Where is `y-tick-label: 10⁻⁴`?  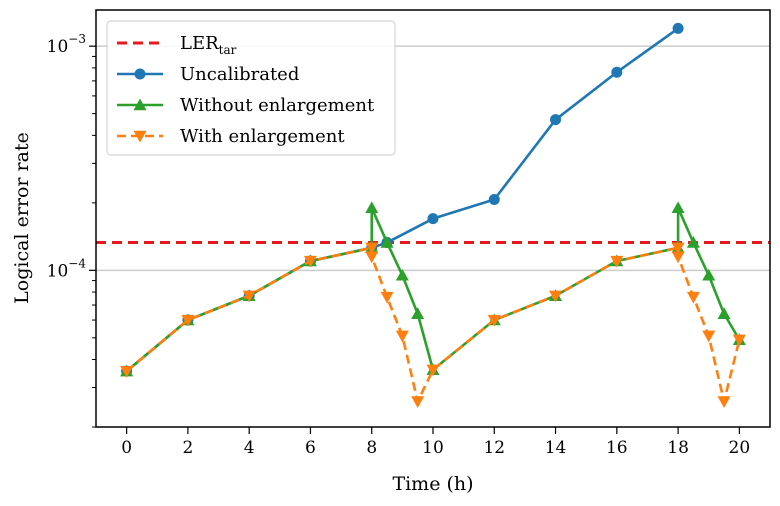 y-tick-label: 10⁻⁴ is located at coordinates (67, 268).